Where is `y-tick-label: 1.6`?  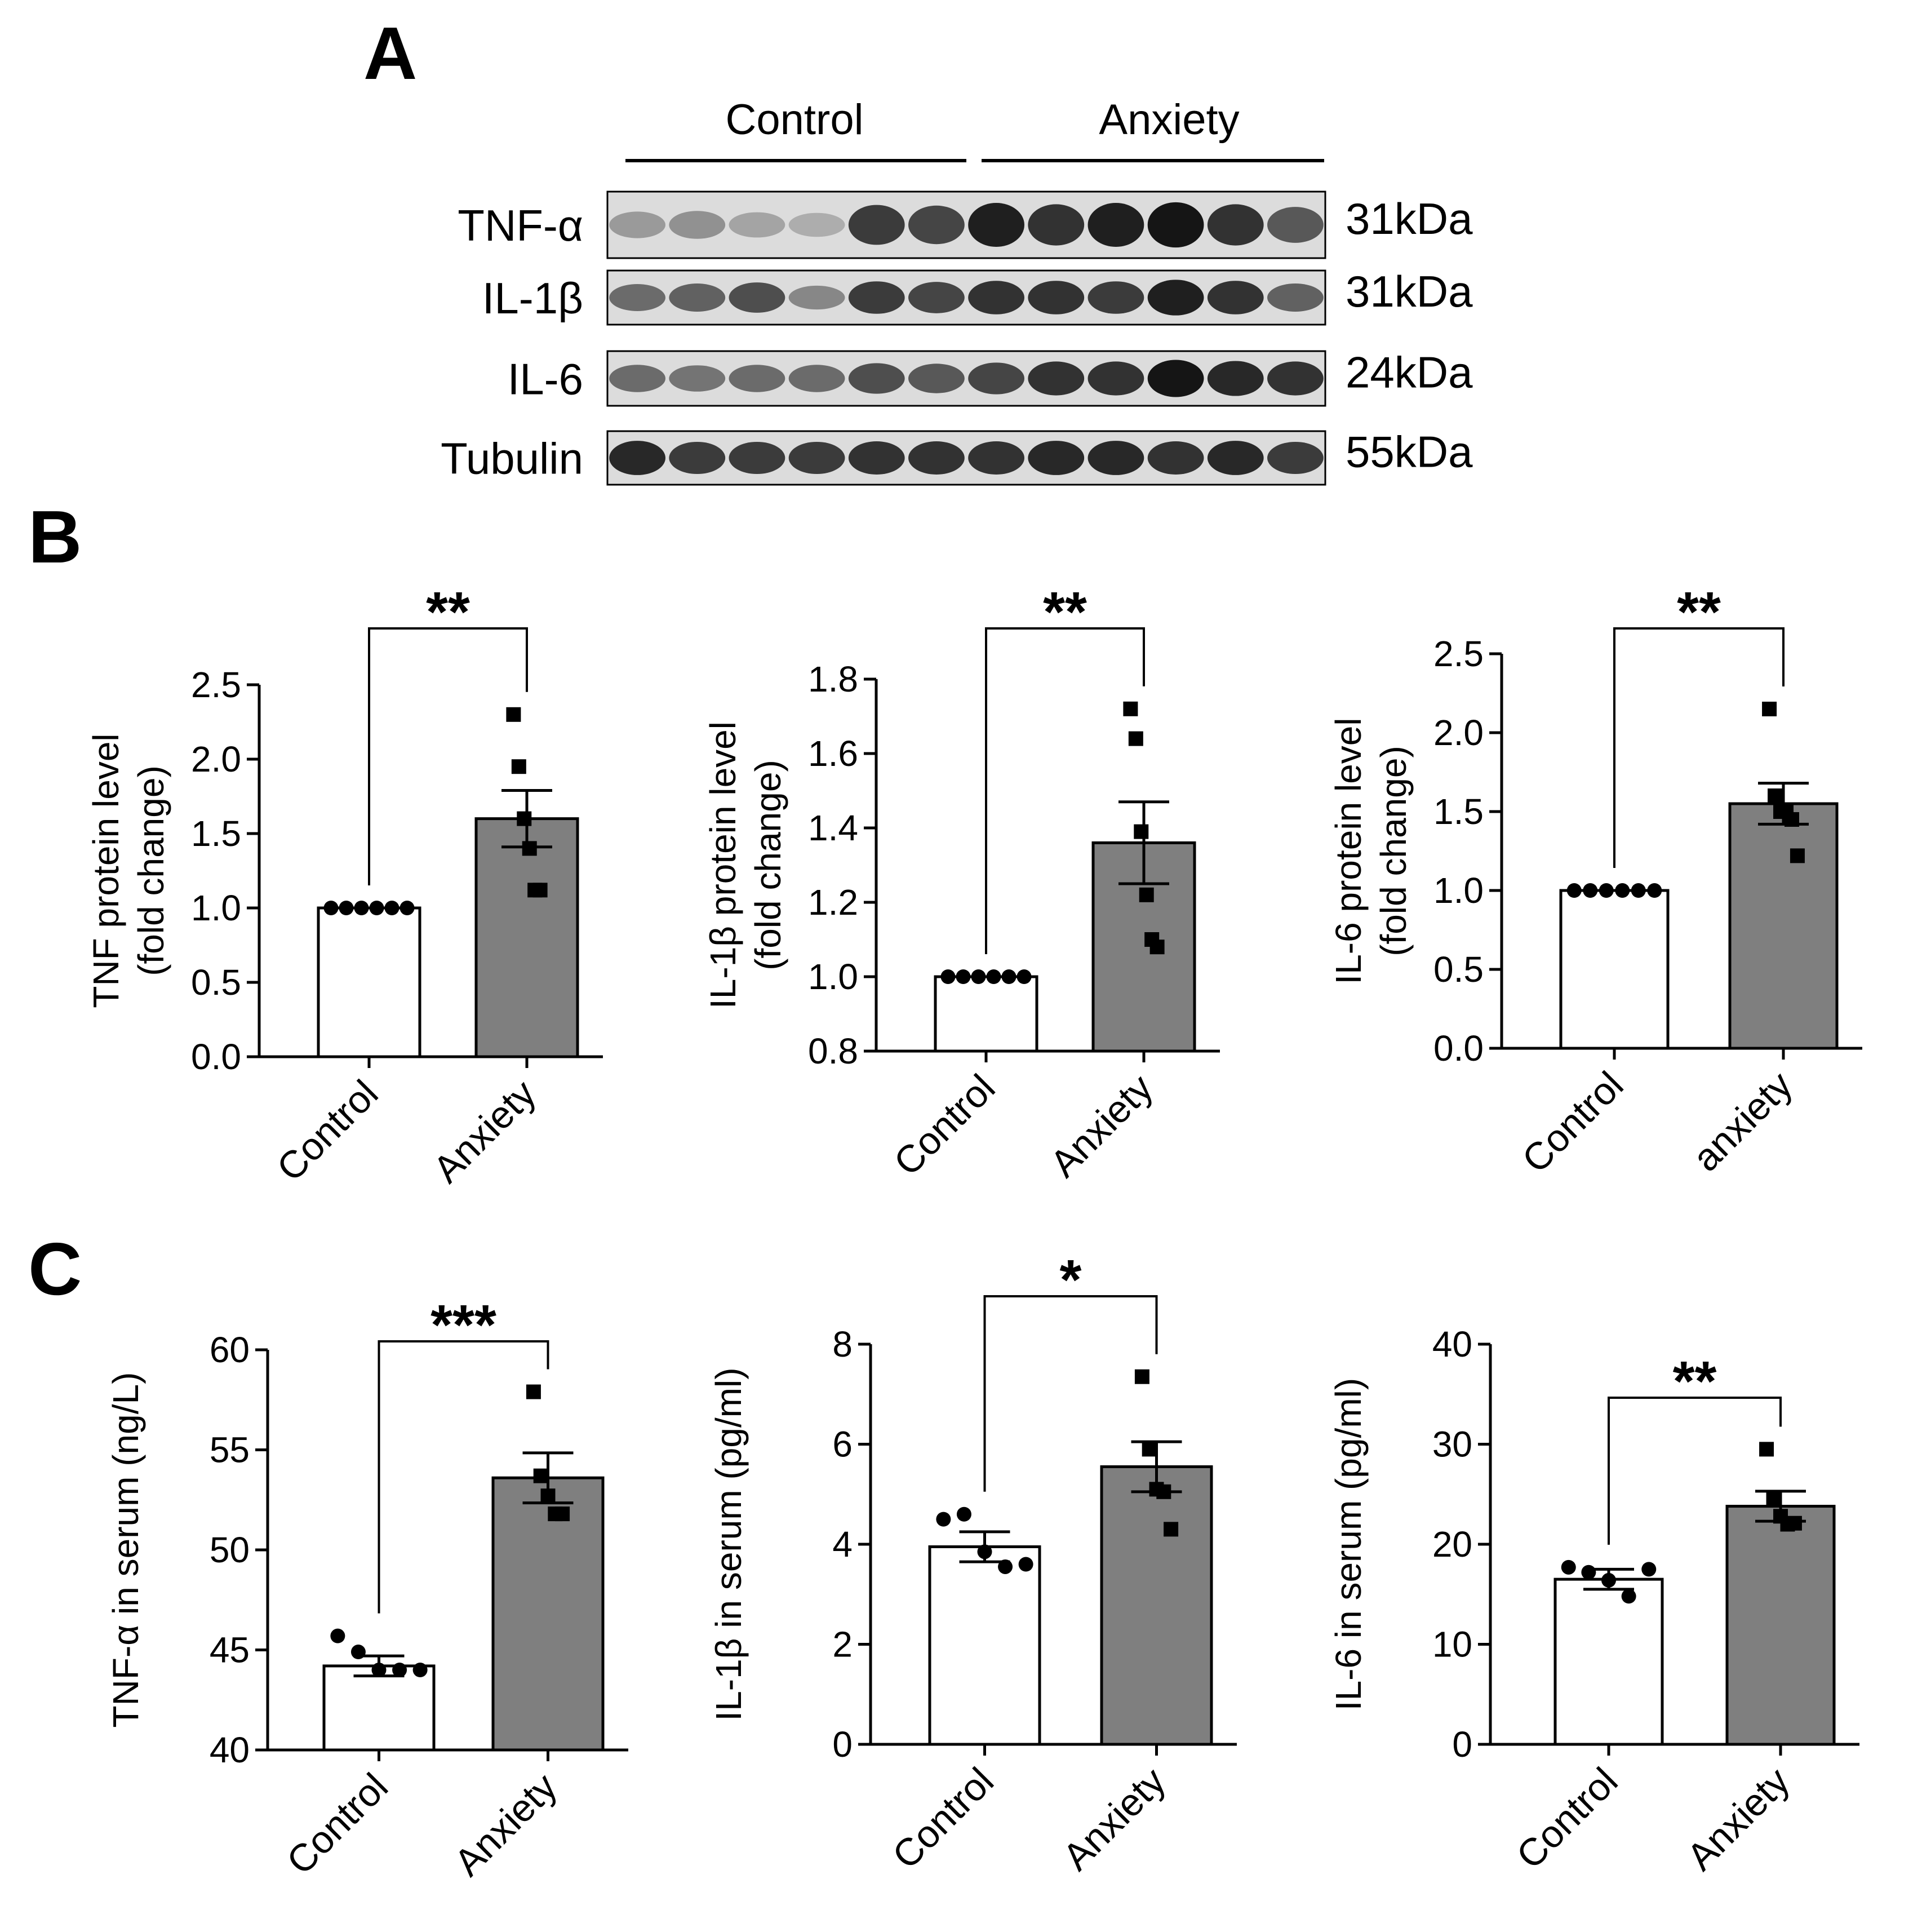
y-tick-label: 1.6 is located at coordinates (833, 753).